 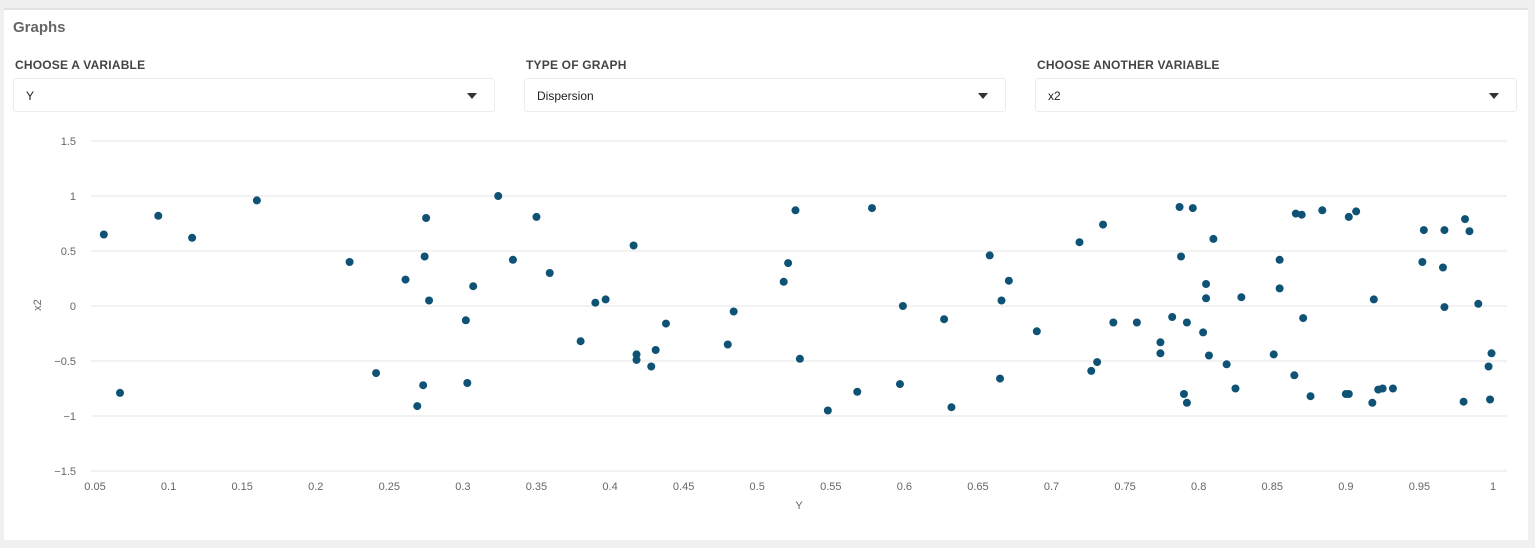 I want to click on variable-select: Y, so click(x=254, y=95).